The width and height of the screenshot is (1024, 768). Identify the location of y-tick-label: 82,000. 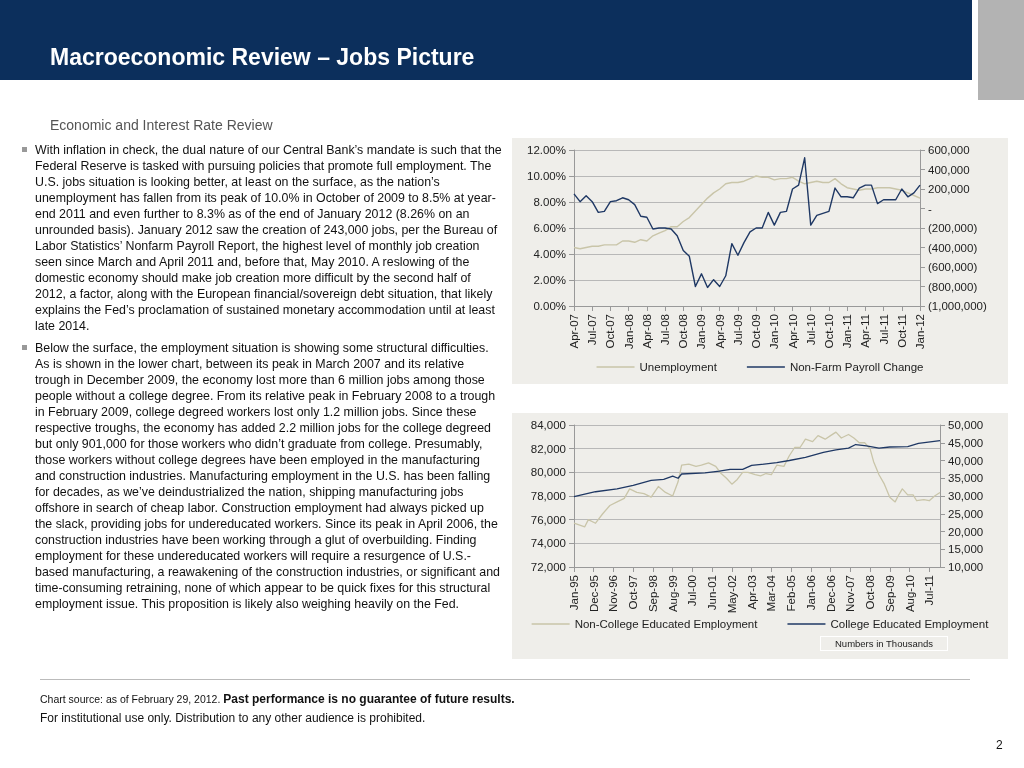
(548, 448).